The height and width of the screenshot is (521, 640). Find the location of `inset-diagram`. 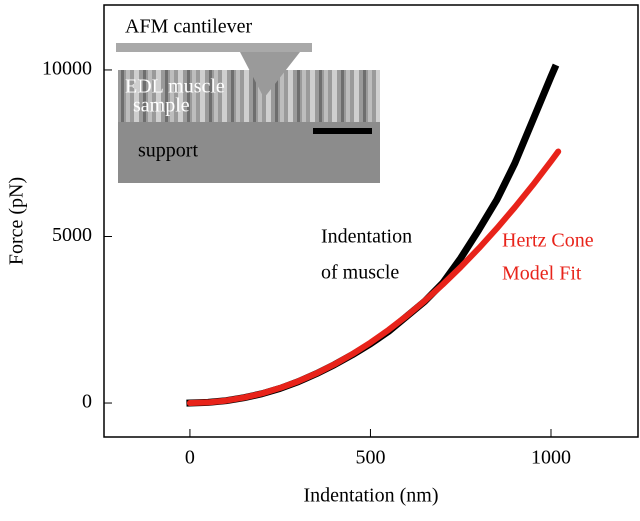

inset-diagram is located at coordinates (248, 113).